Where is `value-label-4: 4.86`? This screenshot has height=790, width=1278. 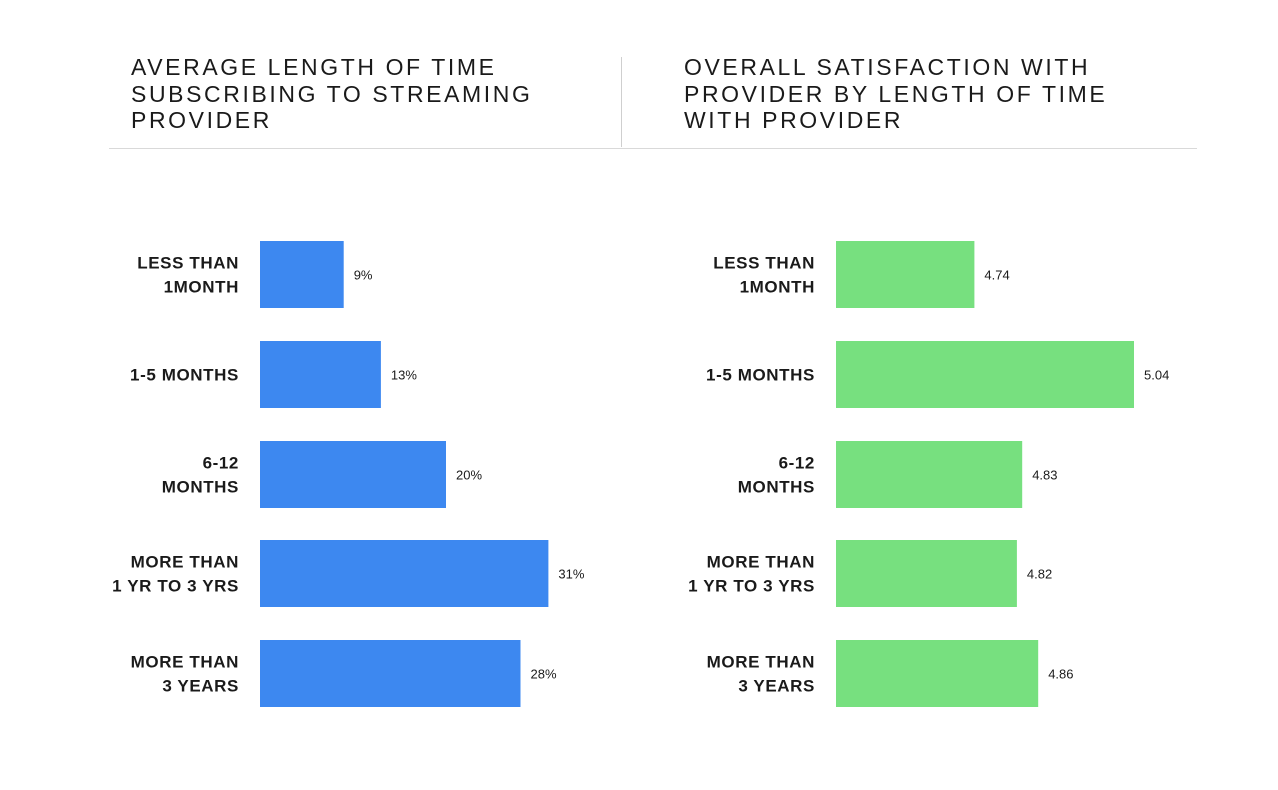
value-label-4: 4.86 is located at coordinates (1060, 674).